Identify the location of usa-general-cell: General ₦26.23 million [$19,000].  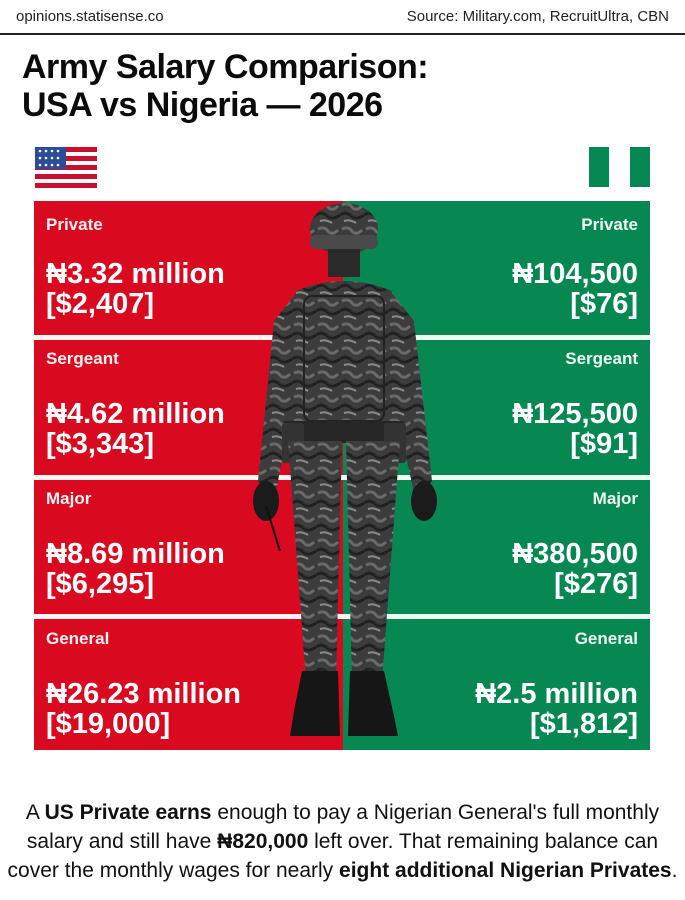
(143, 684).